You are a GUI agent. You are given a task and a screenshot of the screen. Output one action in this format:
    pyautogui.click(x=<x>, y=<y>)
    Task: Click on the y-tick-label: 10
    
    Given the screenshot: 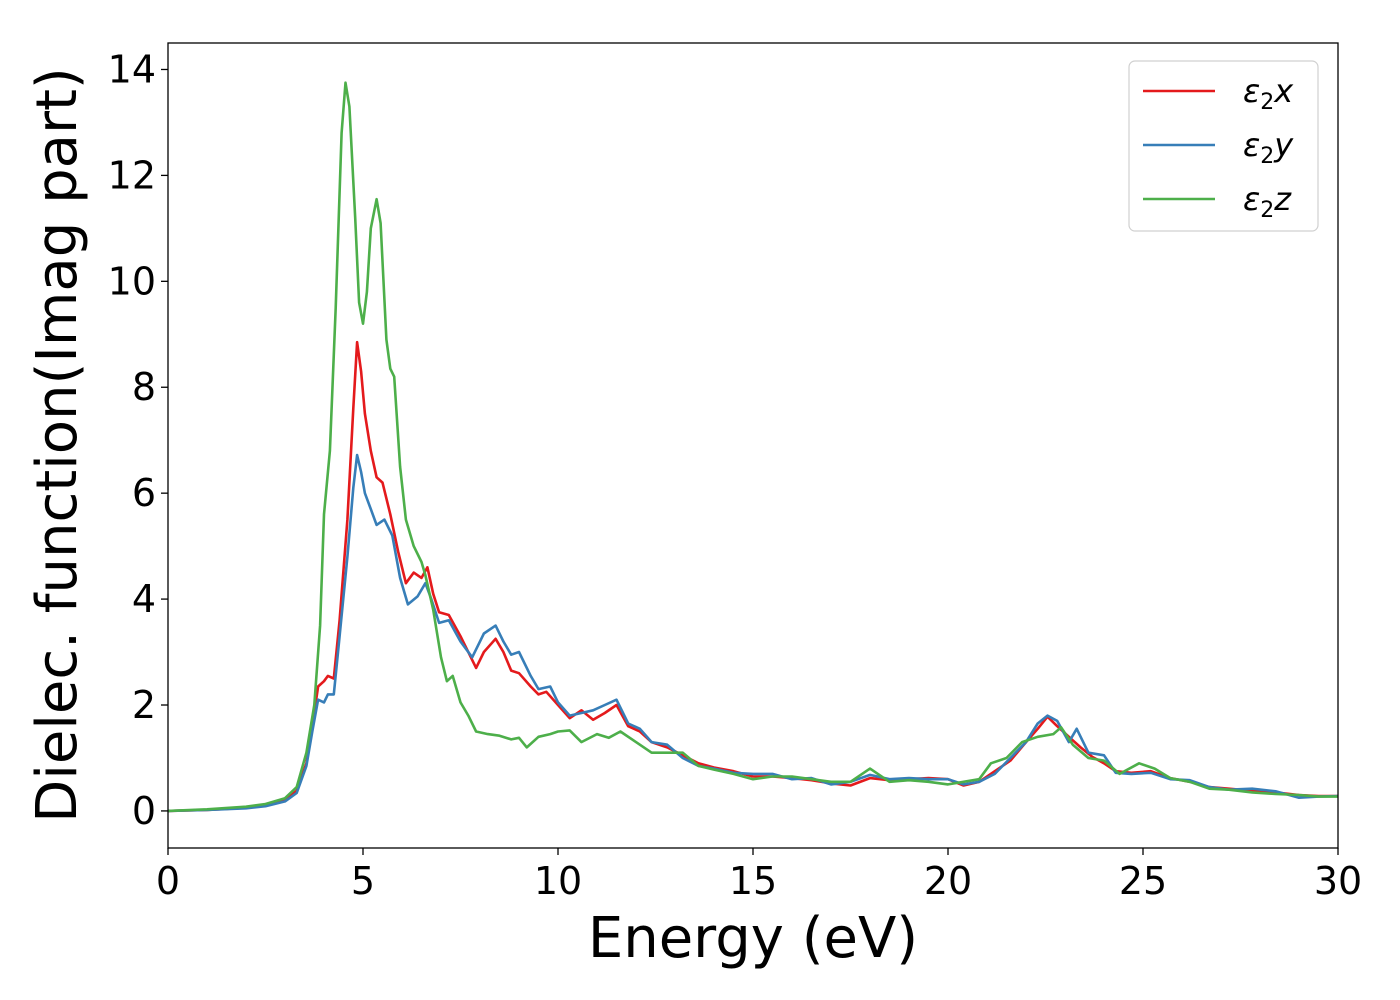 What is the action you would take?
    pyautogui.click(x=132, y=281)
    